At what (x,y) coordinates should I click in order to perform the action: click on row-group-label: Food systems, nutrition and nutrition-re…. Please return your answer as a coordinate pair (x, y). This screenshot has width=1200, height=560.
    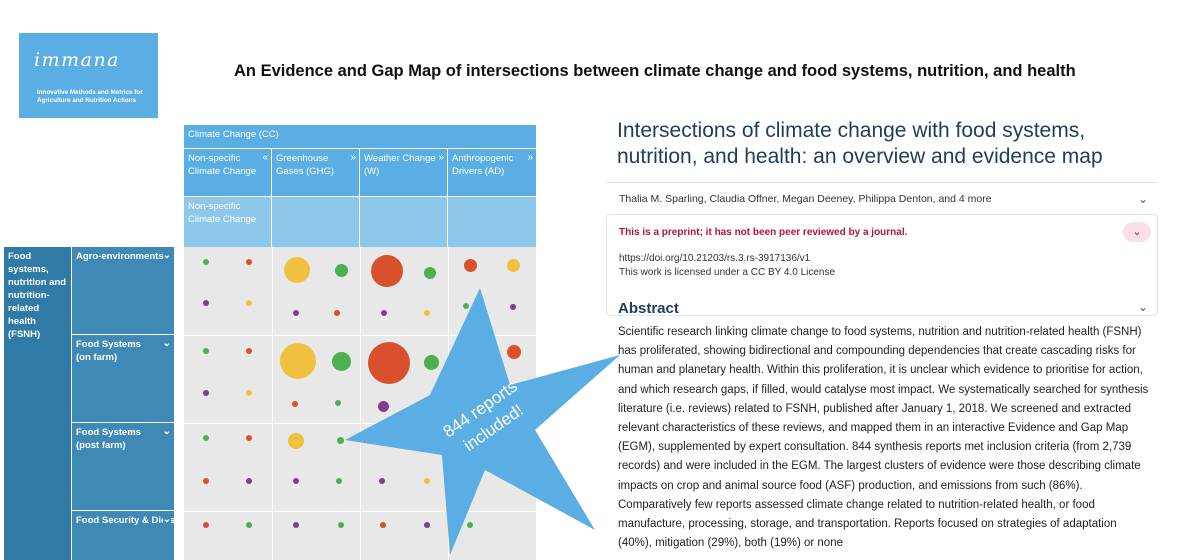
    Looking at the image, I should click on (37, 295).